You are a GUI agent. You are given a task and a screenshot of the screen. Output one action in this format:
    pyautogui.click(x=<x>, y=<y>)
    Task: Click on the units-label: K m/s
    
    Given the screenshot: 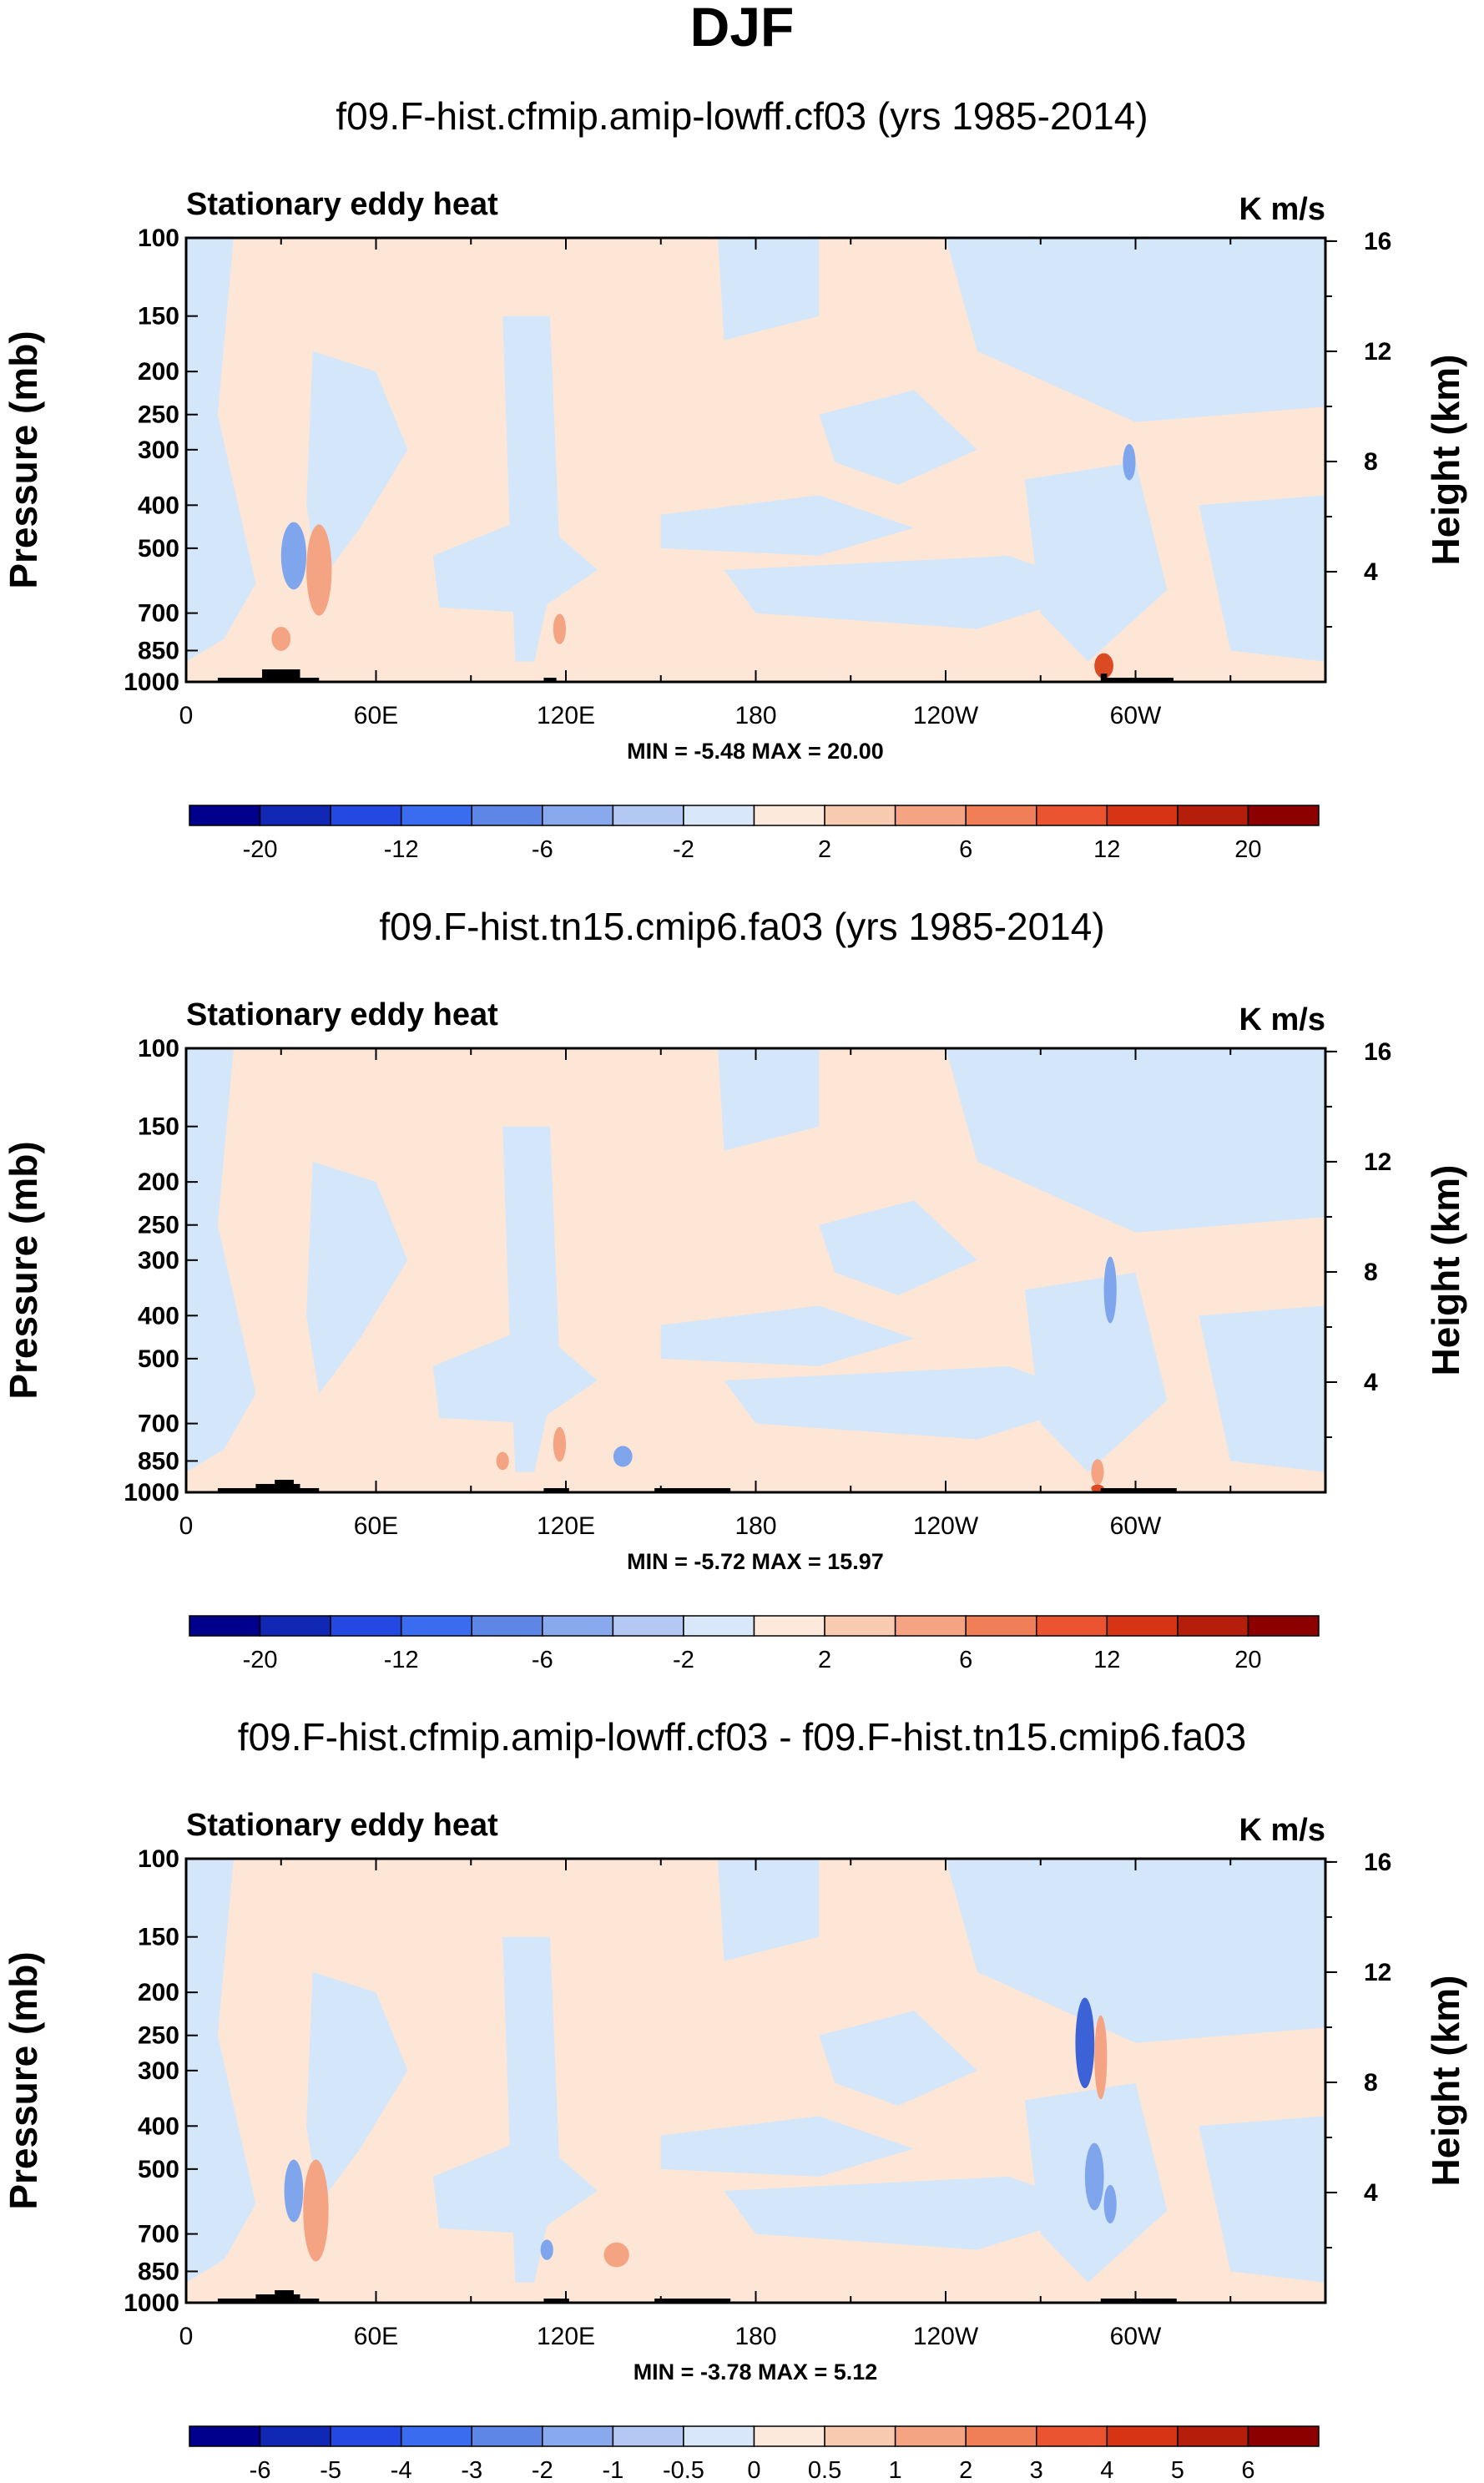 What is the action you would take?
    pyautogui.click(x=1282, y=1830)
    